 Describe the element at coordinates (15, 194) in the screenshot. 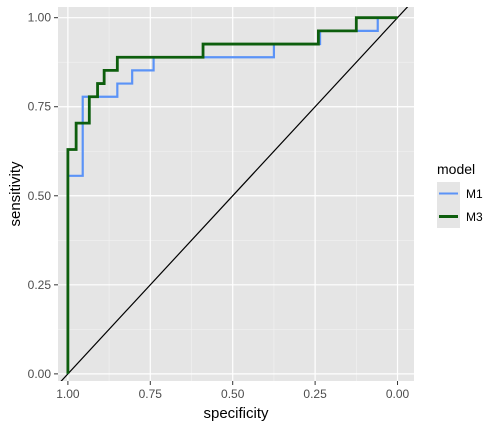

I see `y-axis-title: sensitivity` at that location.